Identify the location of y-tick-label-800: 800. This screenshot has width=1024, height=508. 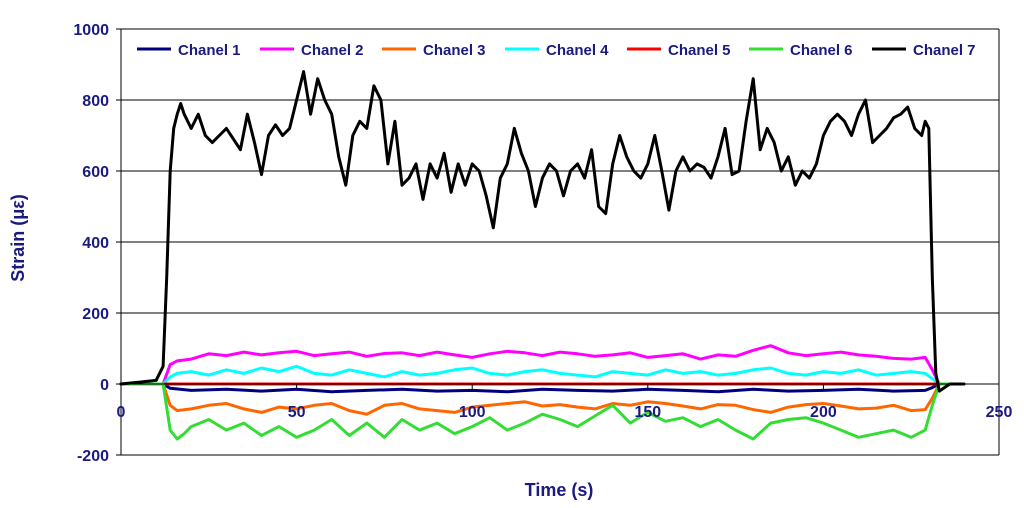
(95, 101).